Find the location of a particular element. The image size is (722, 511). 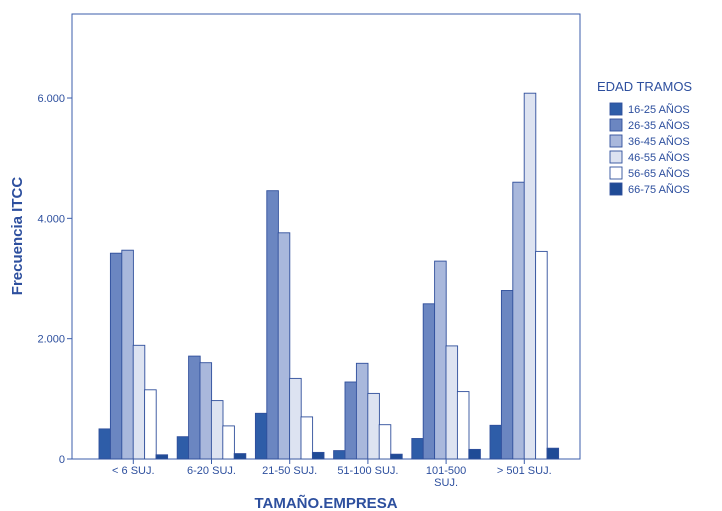

y-tick-label: 0 is located at coordinates (62, 460).